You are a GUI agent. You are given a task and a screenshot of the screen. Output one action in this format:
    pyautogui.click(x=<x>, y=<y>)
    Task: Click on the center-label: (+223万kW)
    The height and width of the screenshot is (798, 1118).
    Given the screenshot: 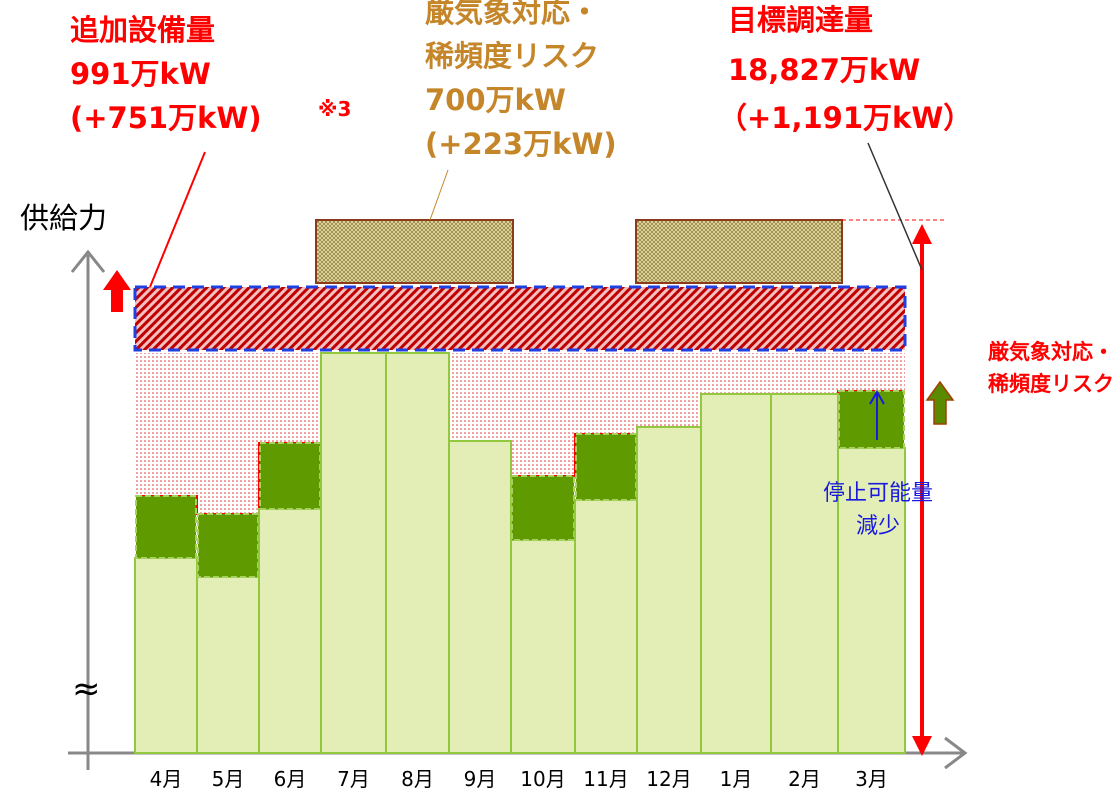 What is the action you would take?
    pyautogui.click(x=521, y=144)
    